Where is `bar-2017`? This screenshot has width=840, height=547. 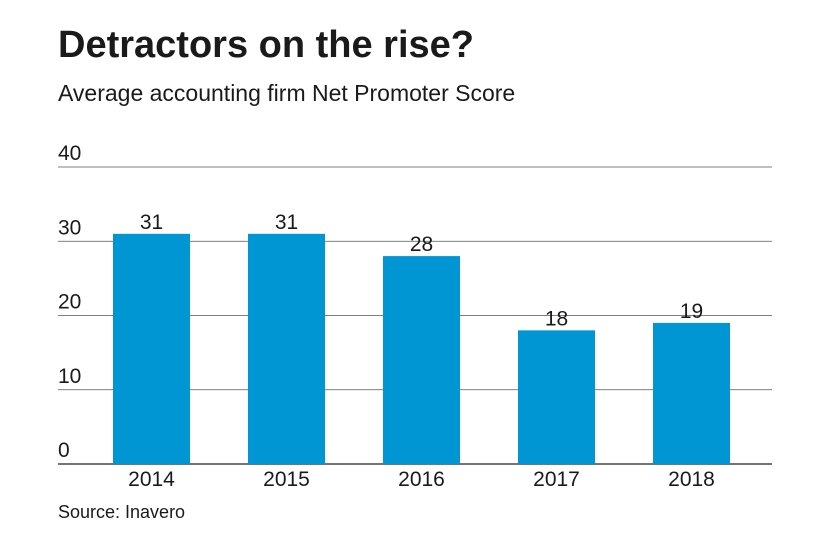 bar-2017 is located at coordinates (556, 397).